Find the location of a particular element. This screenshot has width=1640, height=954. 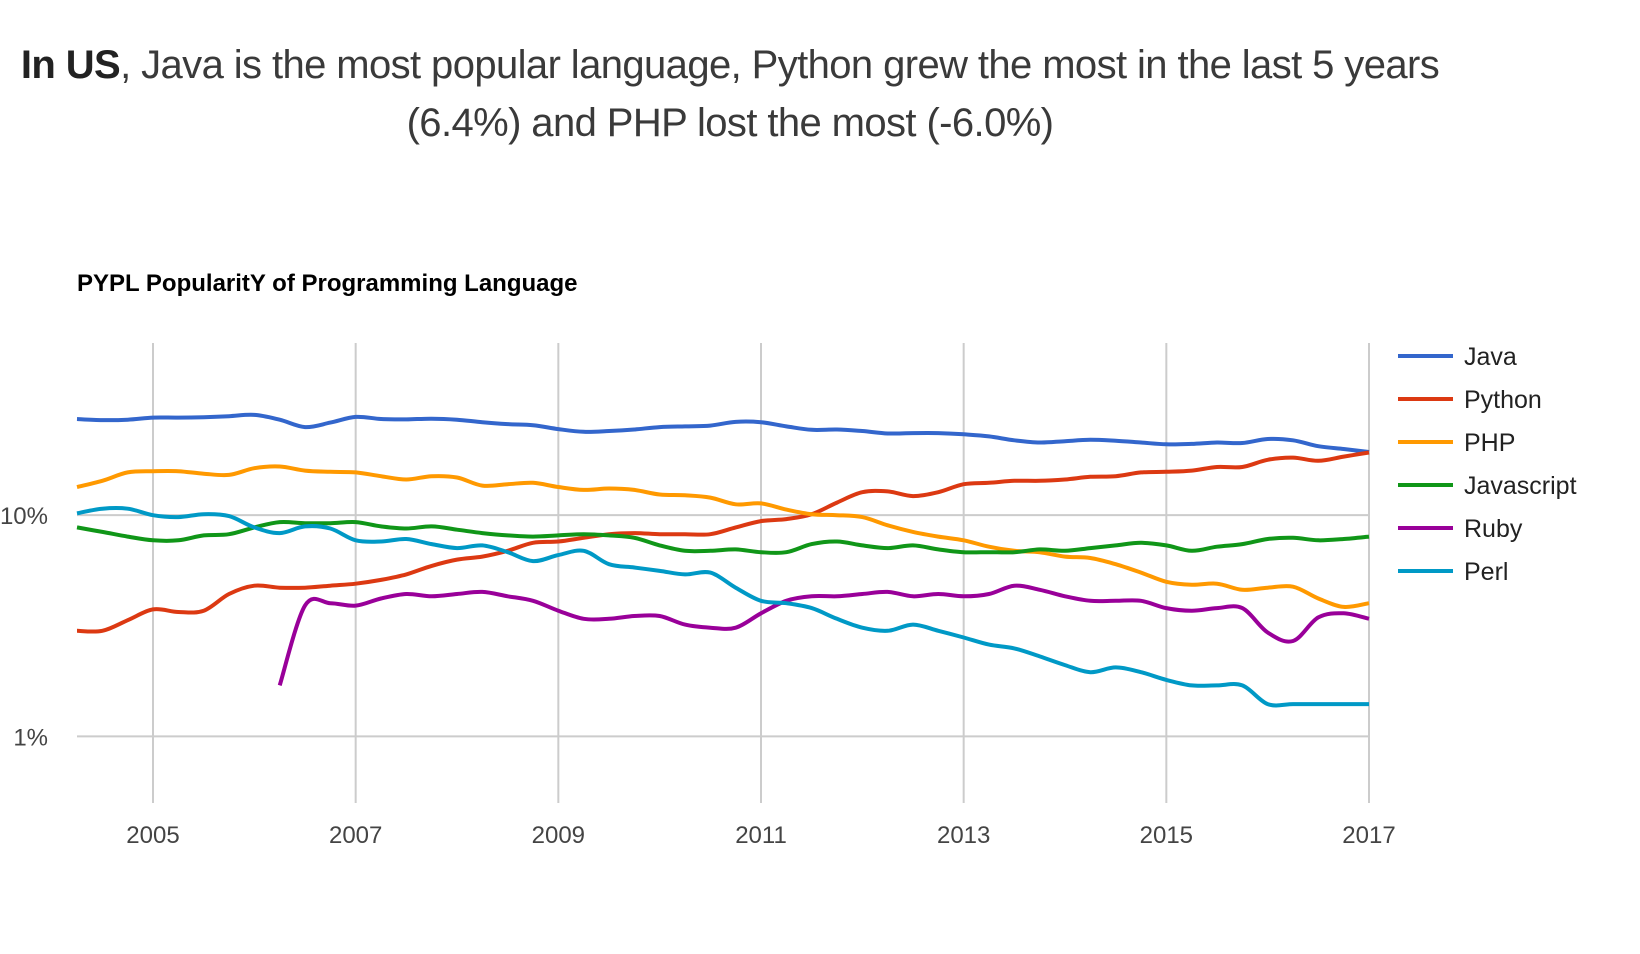

legend-item-python: Python is located at coordinates (1470, 400).